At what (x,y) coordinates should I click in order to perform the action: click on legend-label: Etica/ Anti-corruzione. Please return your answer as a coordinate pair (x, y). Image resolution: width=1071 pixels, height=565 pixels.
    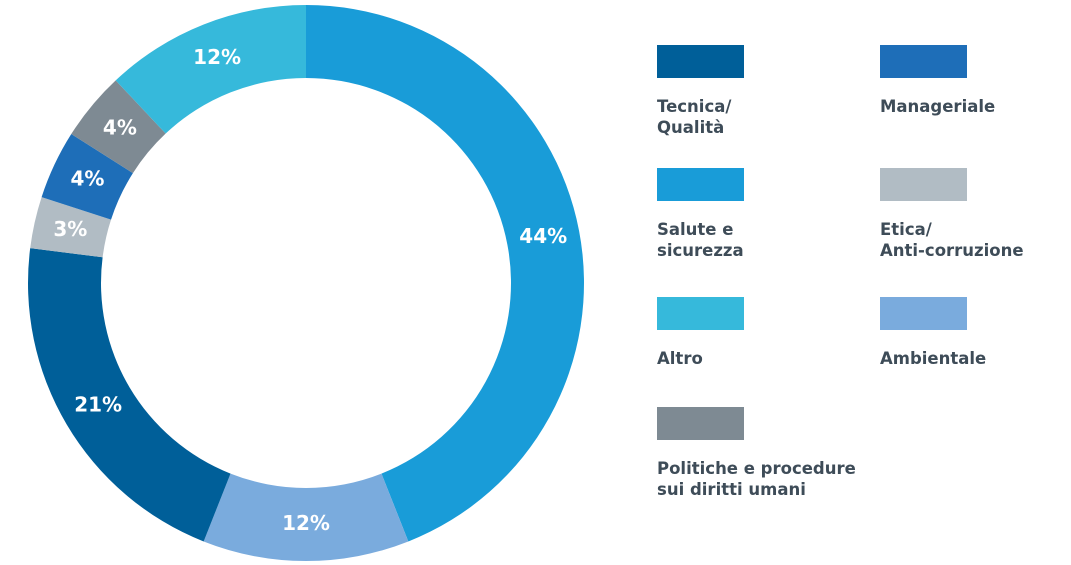
    Looking at the image, I should click on (952, 240).